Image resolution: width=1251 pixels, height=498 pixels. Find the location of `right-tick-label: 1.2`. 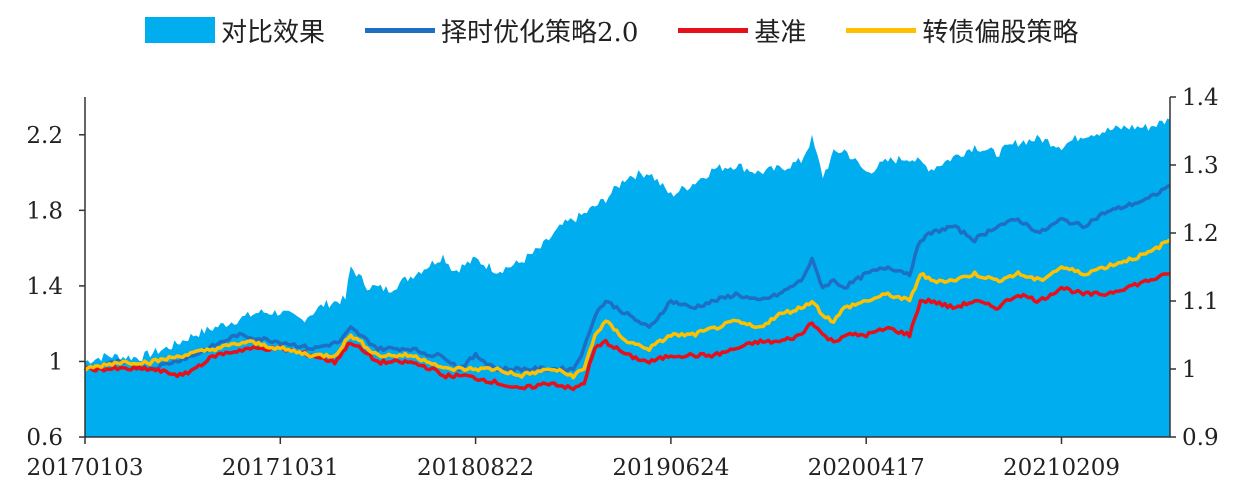

right-tick-label: 1.2 is located at coordinates (1200, 234).